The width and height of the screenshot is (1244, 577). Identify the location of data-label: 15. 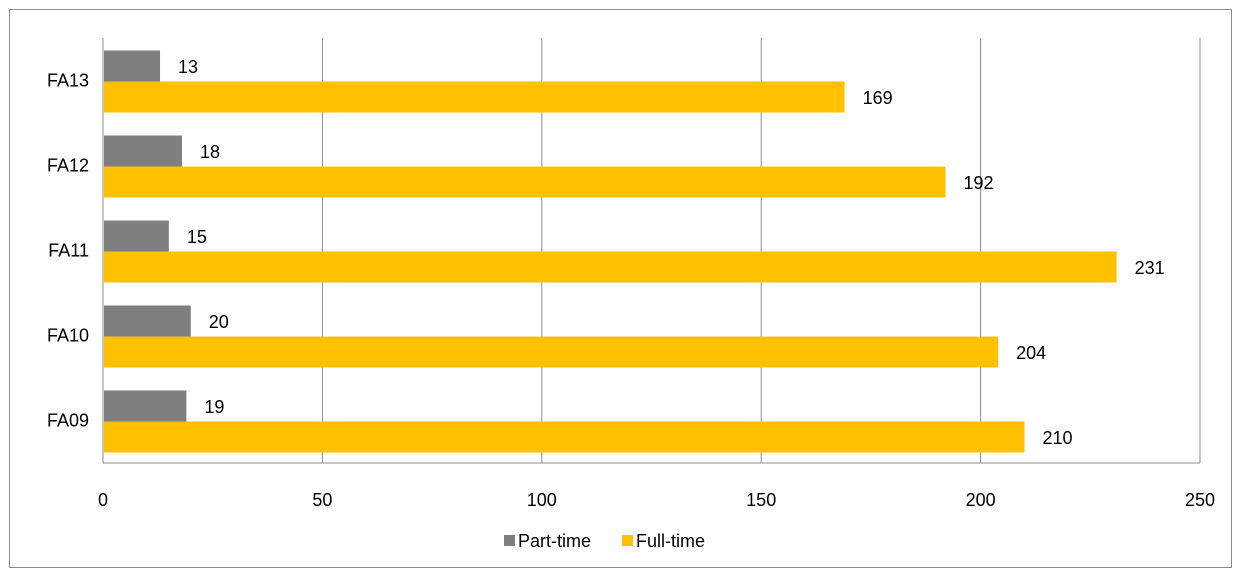
(197, 237).